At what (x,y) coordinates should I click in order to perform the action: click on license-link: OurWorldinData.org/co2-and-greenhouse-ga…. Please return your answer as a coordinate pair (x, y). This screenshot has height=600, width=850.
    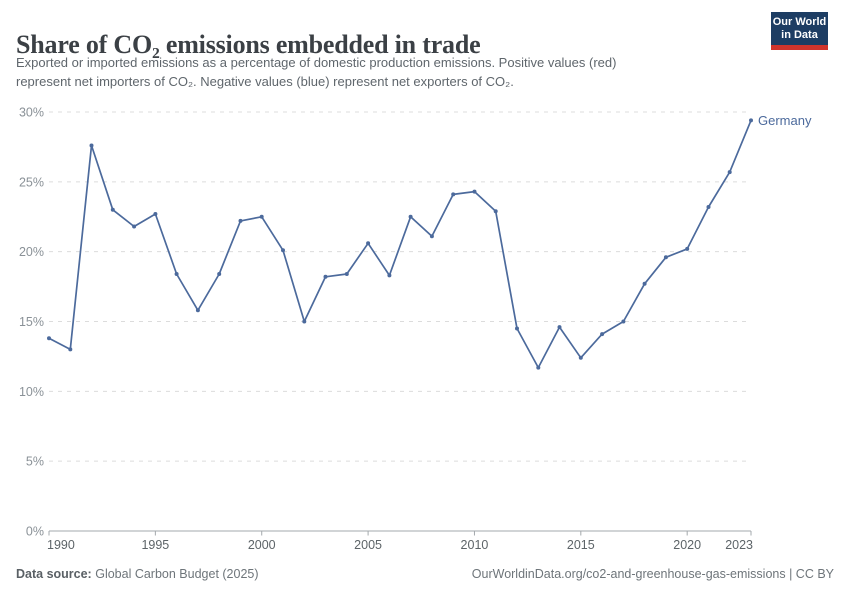
    Looking at the image, I should click on (652, 574).